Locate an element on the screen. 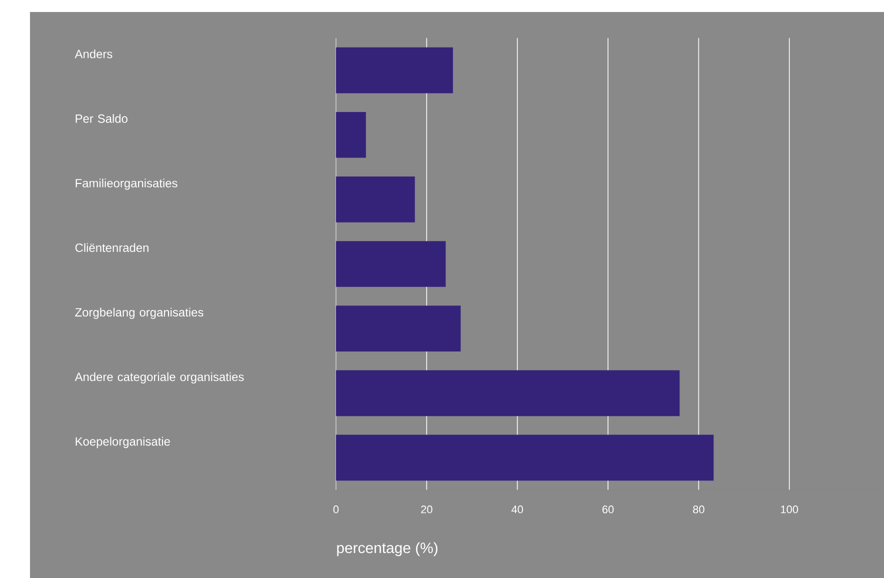 Image resolution: width=884 pixels, height=578 pixels. y-tick-label: Per Saldo is located at coordinates (102, 118).